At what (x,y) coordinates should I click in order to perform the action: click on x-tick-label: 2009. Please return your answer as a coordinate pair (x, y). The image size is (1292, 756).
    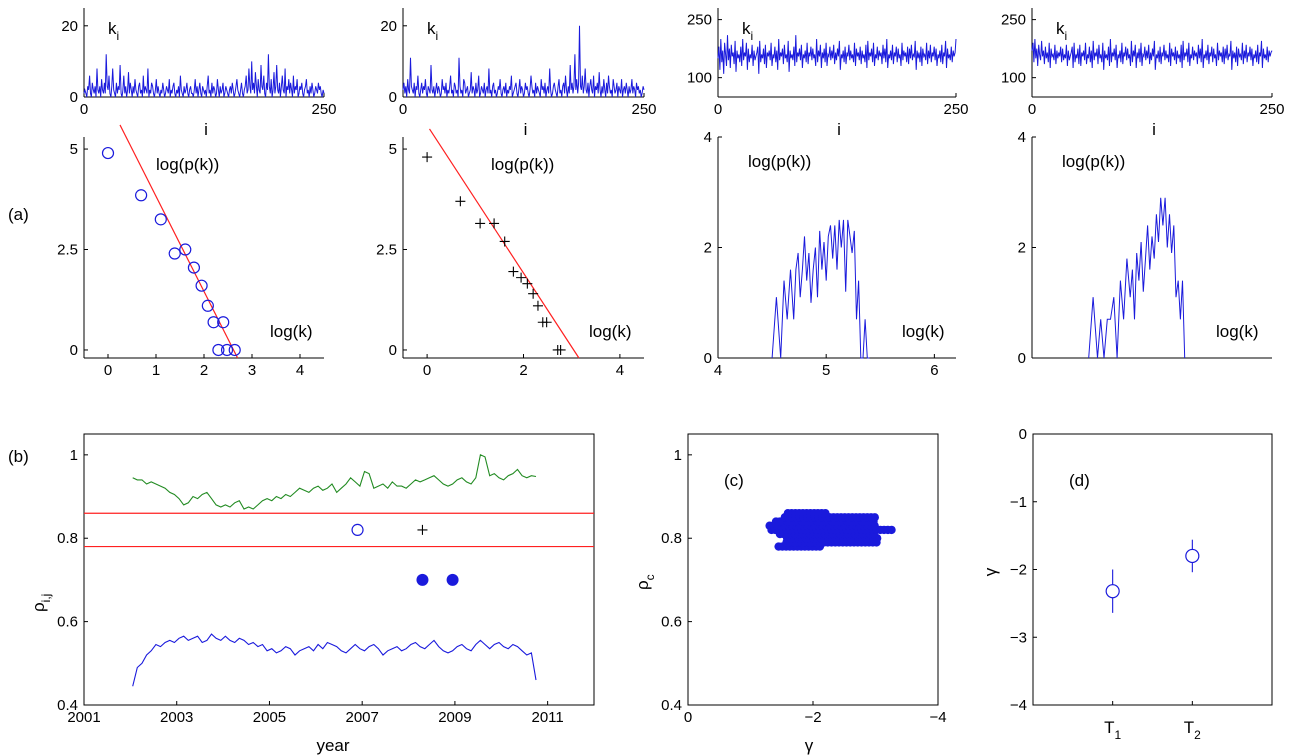
    Looking at the image, I should click on (454, 717).